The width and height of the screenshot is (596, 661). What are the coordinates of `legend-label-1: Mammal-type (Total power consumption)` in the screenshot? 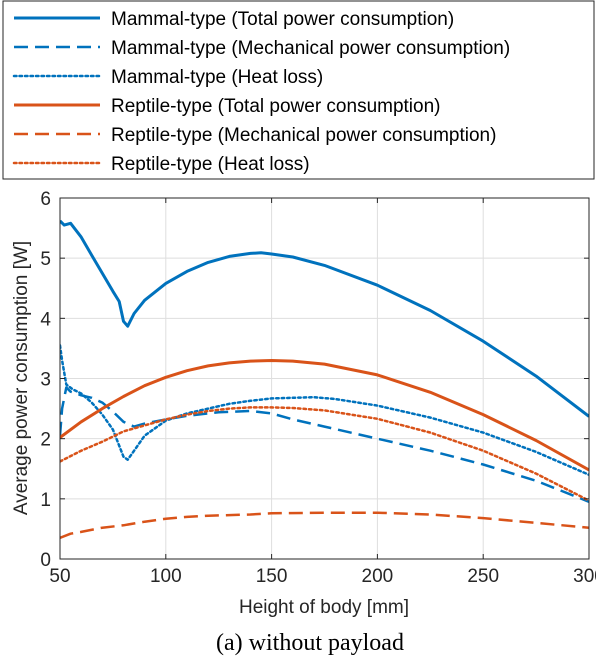 It's located at (282, 19).